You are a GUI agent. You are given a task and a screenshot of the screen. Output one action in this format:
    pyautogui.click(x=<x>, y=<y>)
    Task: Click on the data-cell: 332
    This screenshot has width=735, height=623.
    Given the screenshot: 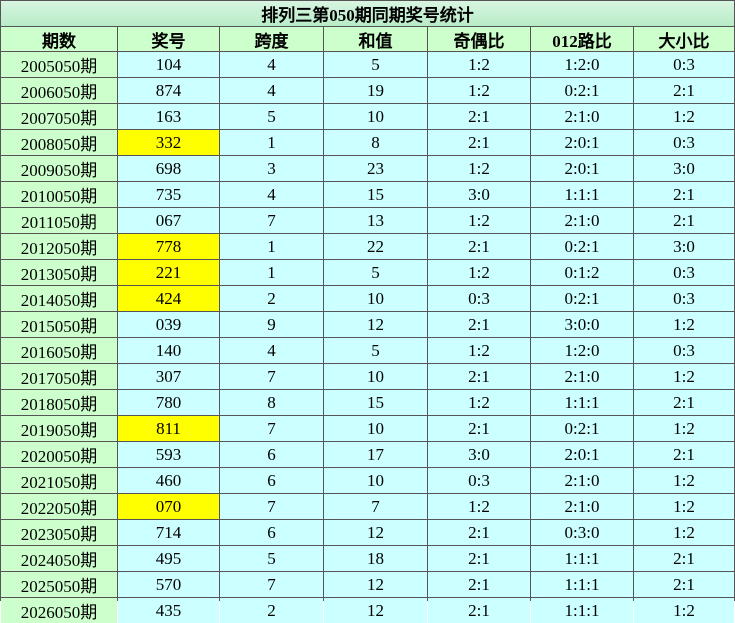 What is the action you would take?
    pyautogui.click(x=168, y=142)
    